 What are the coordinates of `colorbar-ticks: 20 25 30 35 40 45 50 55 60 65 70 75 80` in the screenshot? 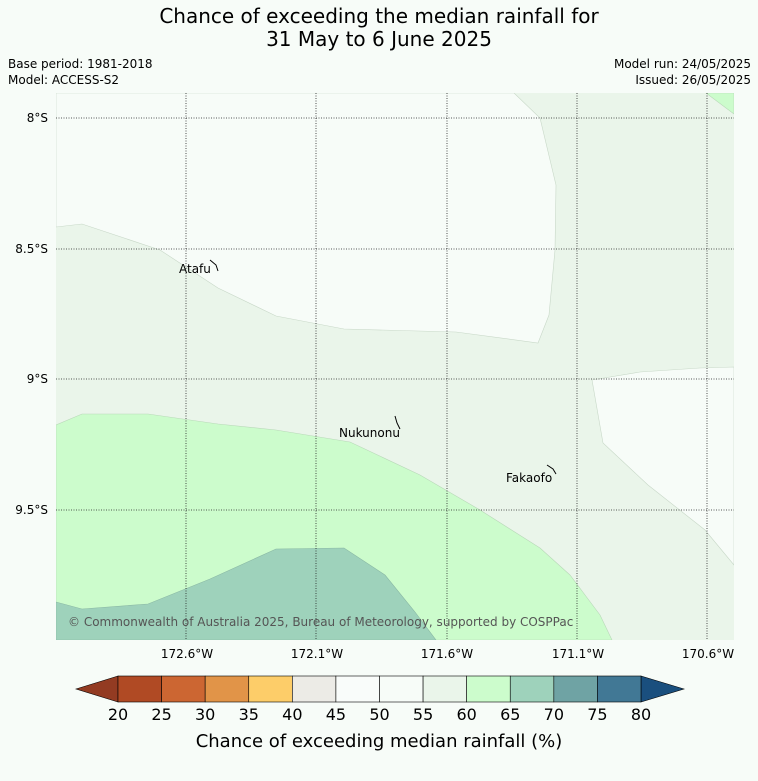 It's located at (379, 714).